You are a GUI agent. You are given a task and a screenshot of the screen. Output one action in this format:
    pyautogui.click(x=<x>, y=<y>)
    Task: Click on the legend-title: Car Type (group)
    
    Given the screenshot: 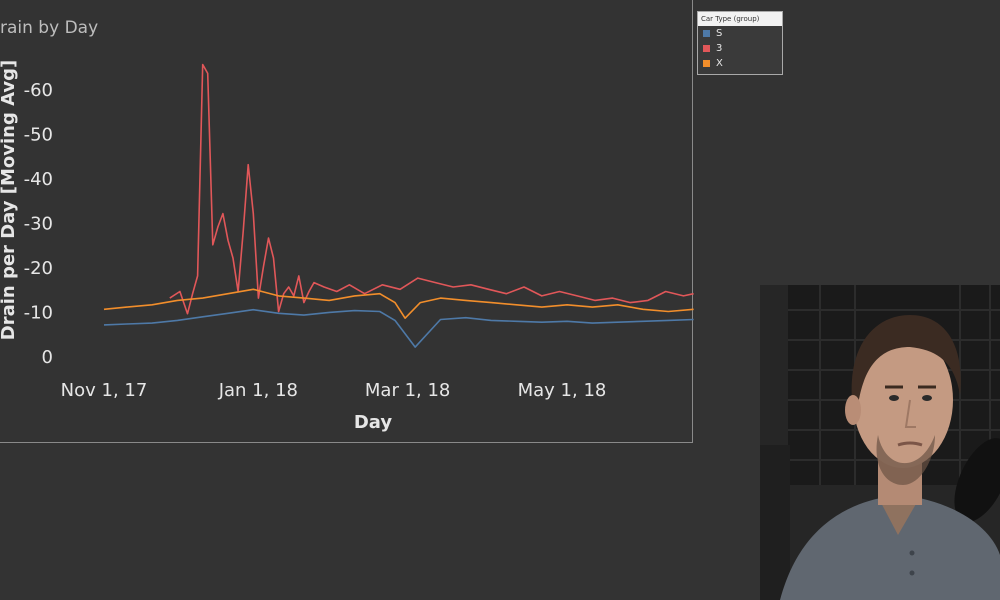 What is the action you would take?
    pyautogui.click(x=740, y=19)
    